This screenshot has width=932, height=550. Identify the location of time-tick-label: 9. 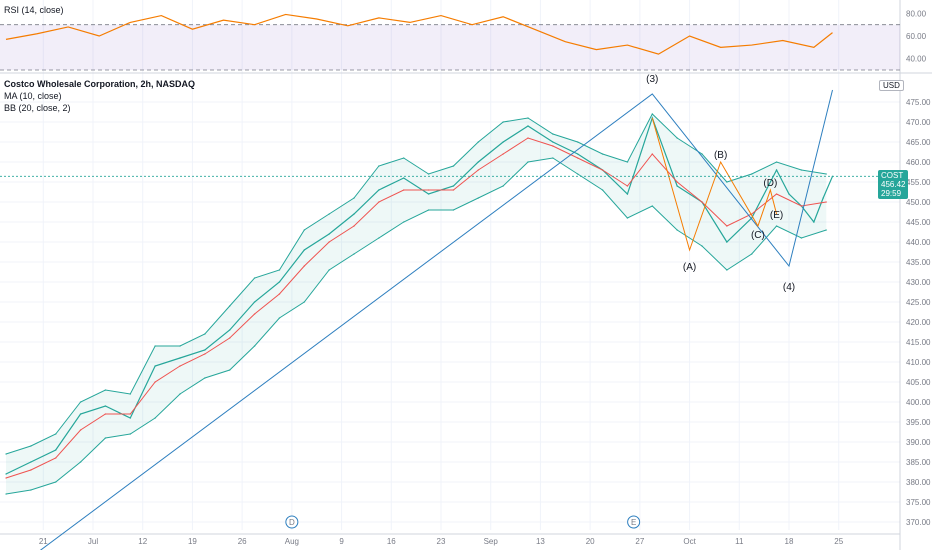
(341, 541).